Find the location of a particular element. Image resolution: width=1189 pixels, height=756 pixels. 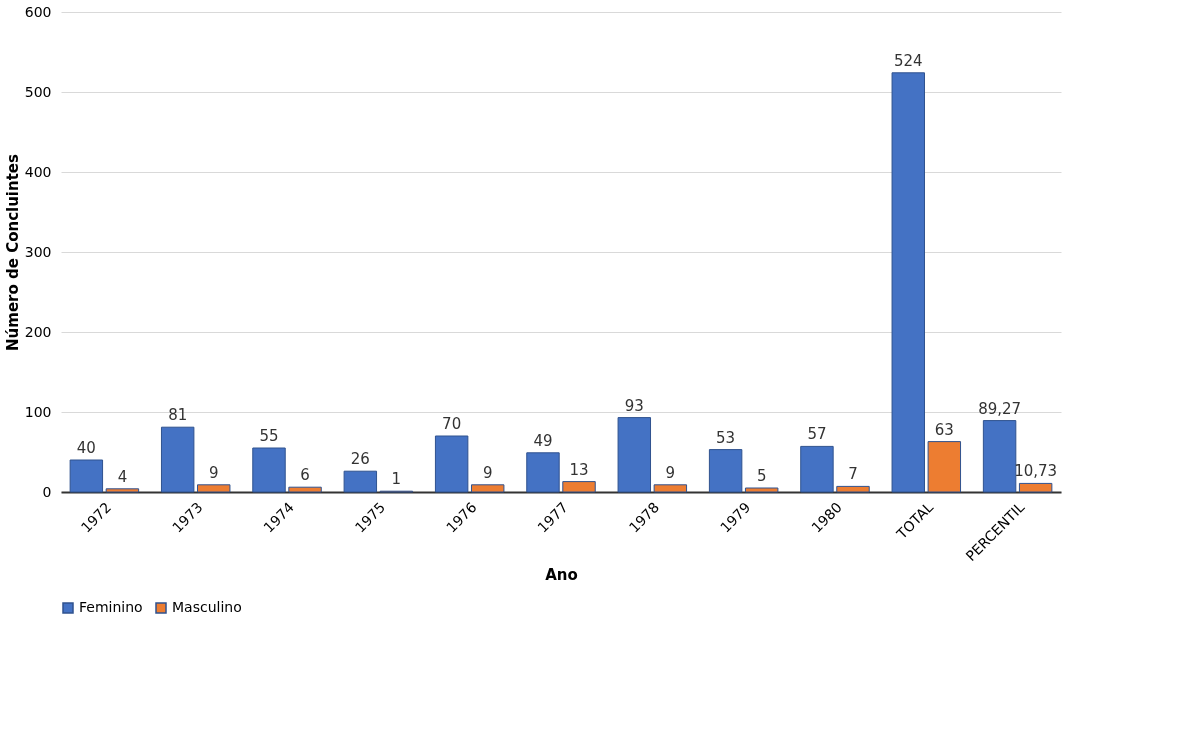

data-label: 524 is located at coordinates (908, 60).